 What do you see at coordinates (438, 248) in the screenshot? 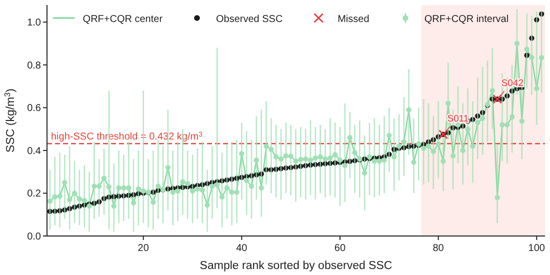
I see `x-tick-label: 80` at bounding box center [438, 248].